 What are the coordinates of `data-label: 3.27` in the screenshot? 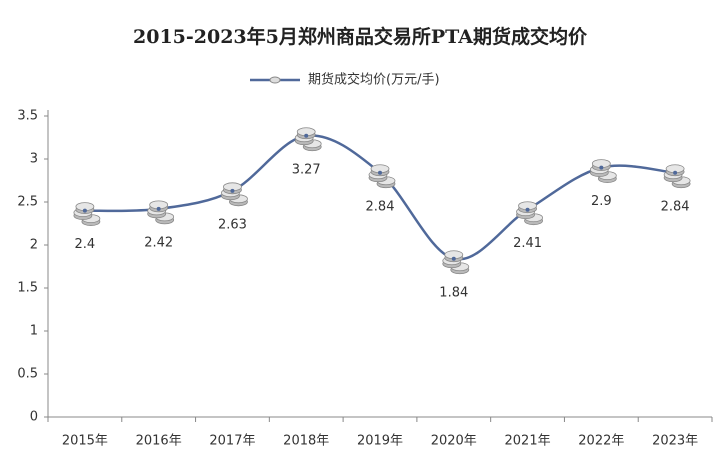 It's located at (306, 169).